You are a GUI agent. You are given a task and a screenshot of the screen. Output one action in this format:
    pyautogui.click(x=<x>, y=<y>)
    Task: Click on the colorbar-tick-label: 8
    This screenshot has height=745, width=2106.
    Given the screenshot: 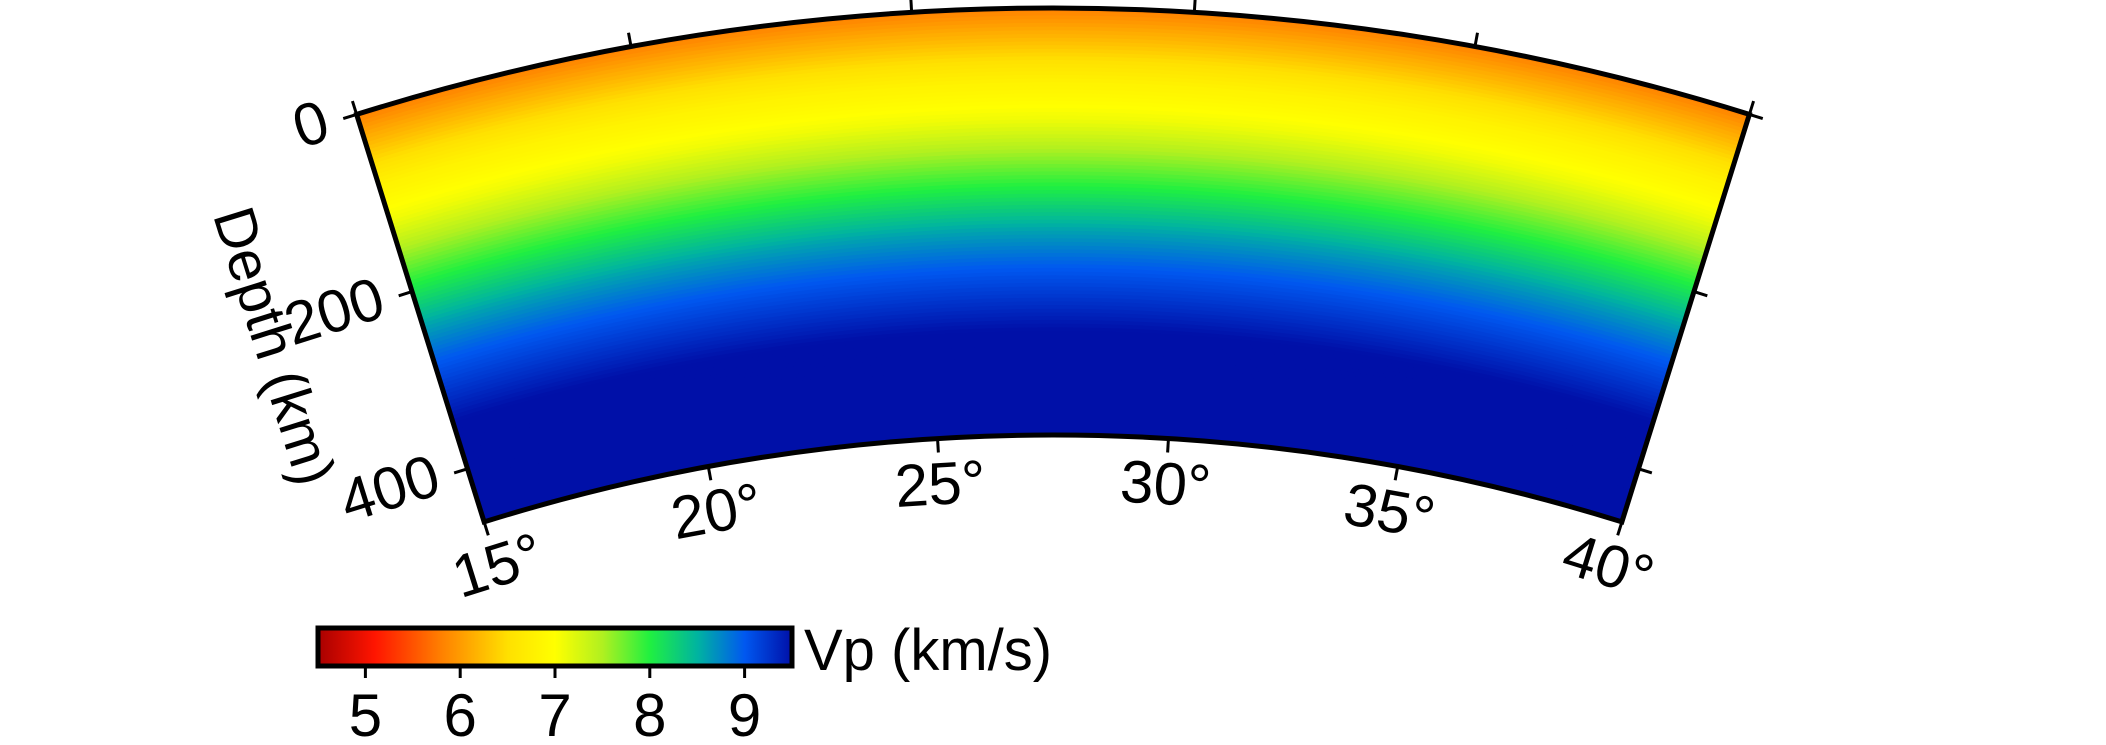 What is the action you would take?
    pyautogui.click(x=649, y=713)
    